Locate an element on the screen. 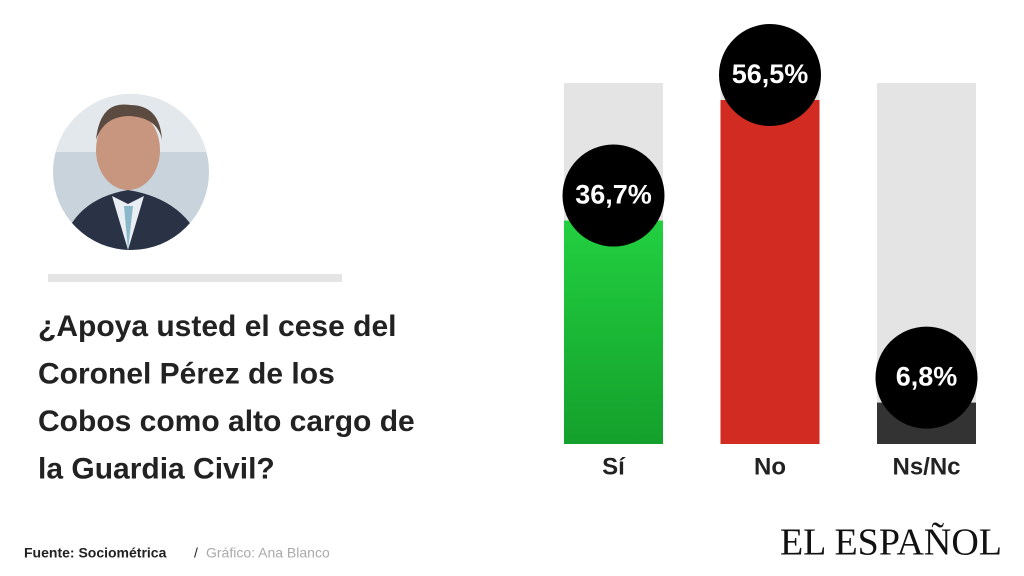  x-tick-label: Sí is located at coordinates (614, 466).